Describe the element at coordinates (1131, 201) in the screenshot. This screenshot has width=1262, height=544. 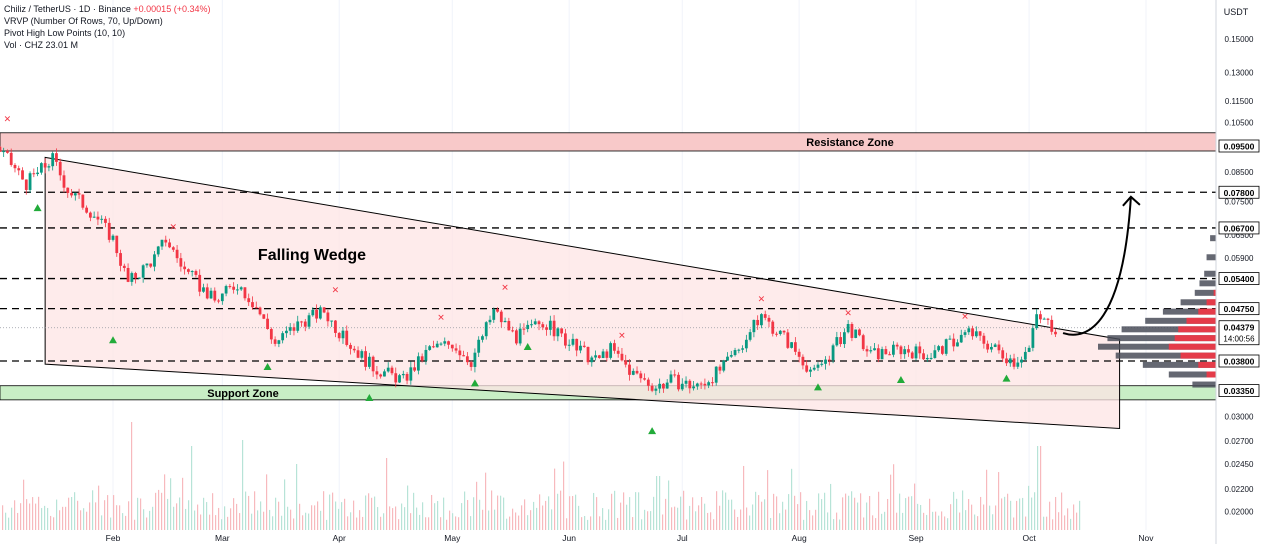
I see `projection-arrowhead` at that location.